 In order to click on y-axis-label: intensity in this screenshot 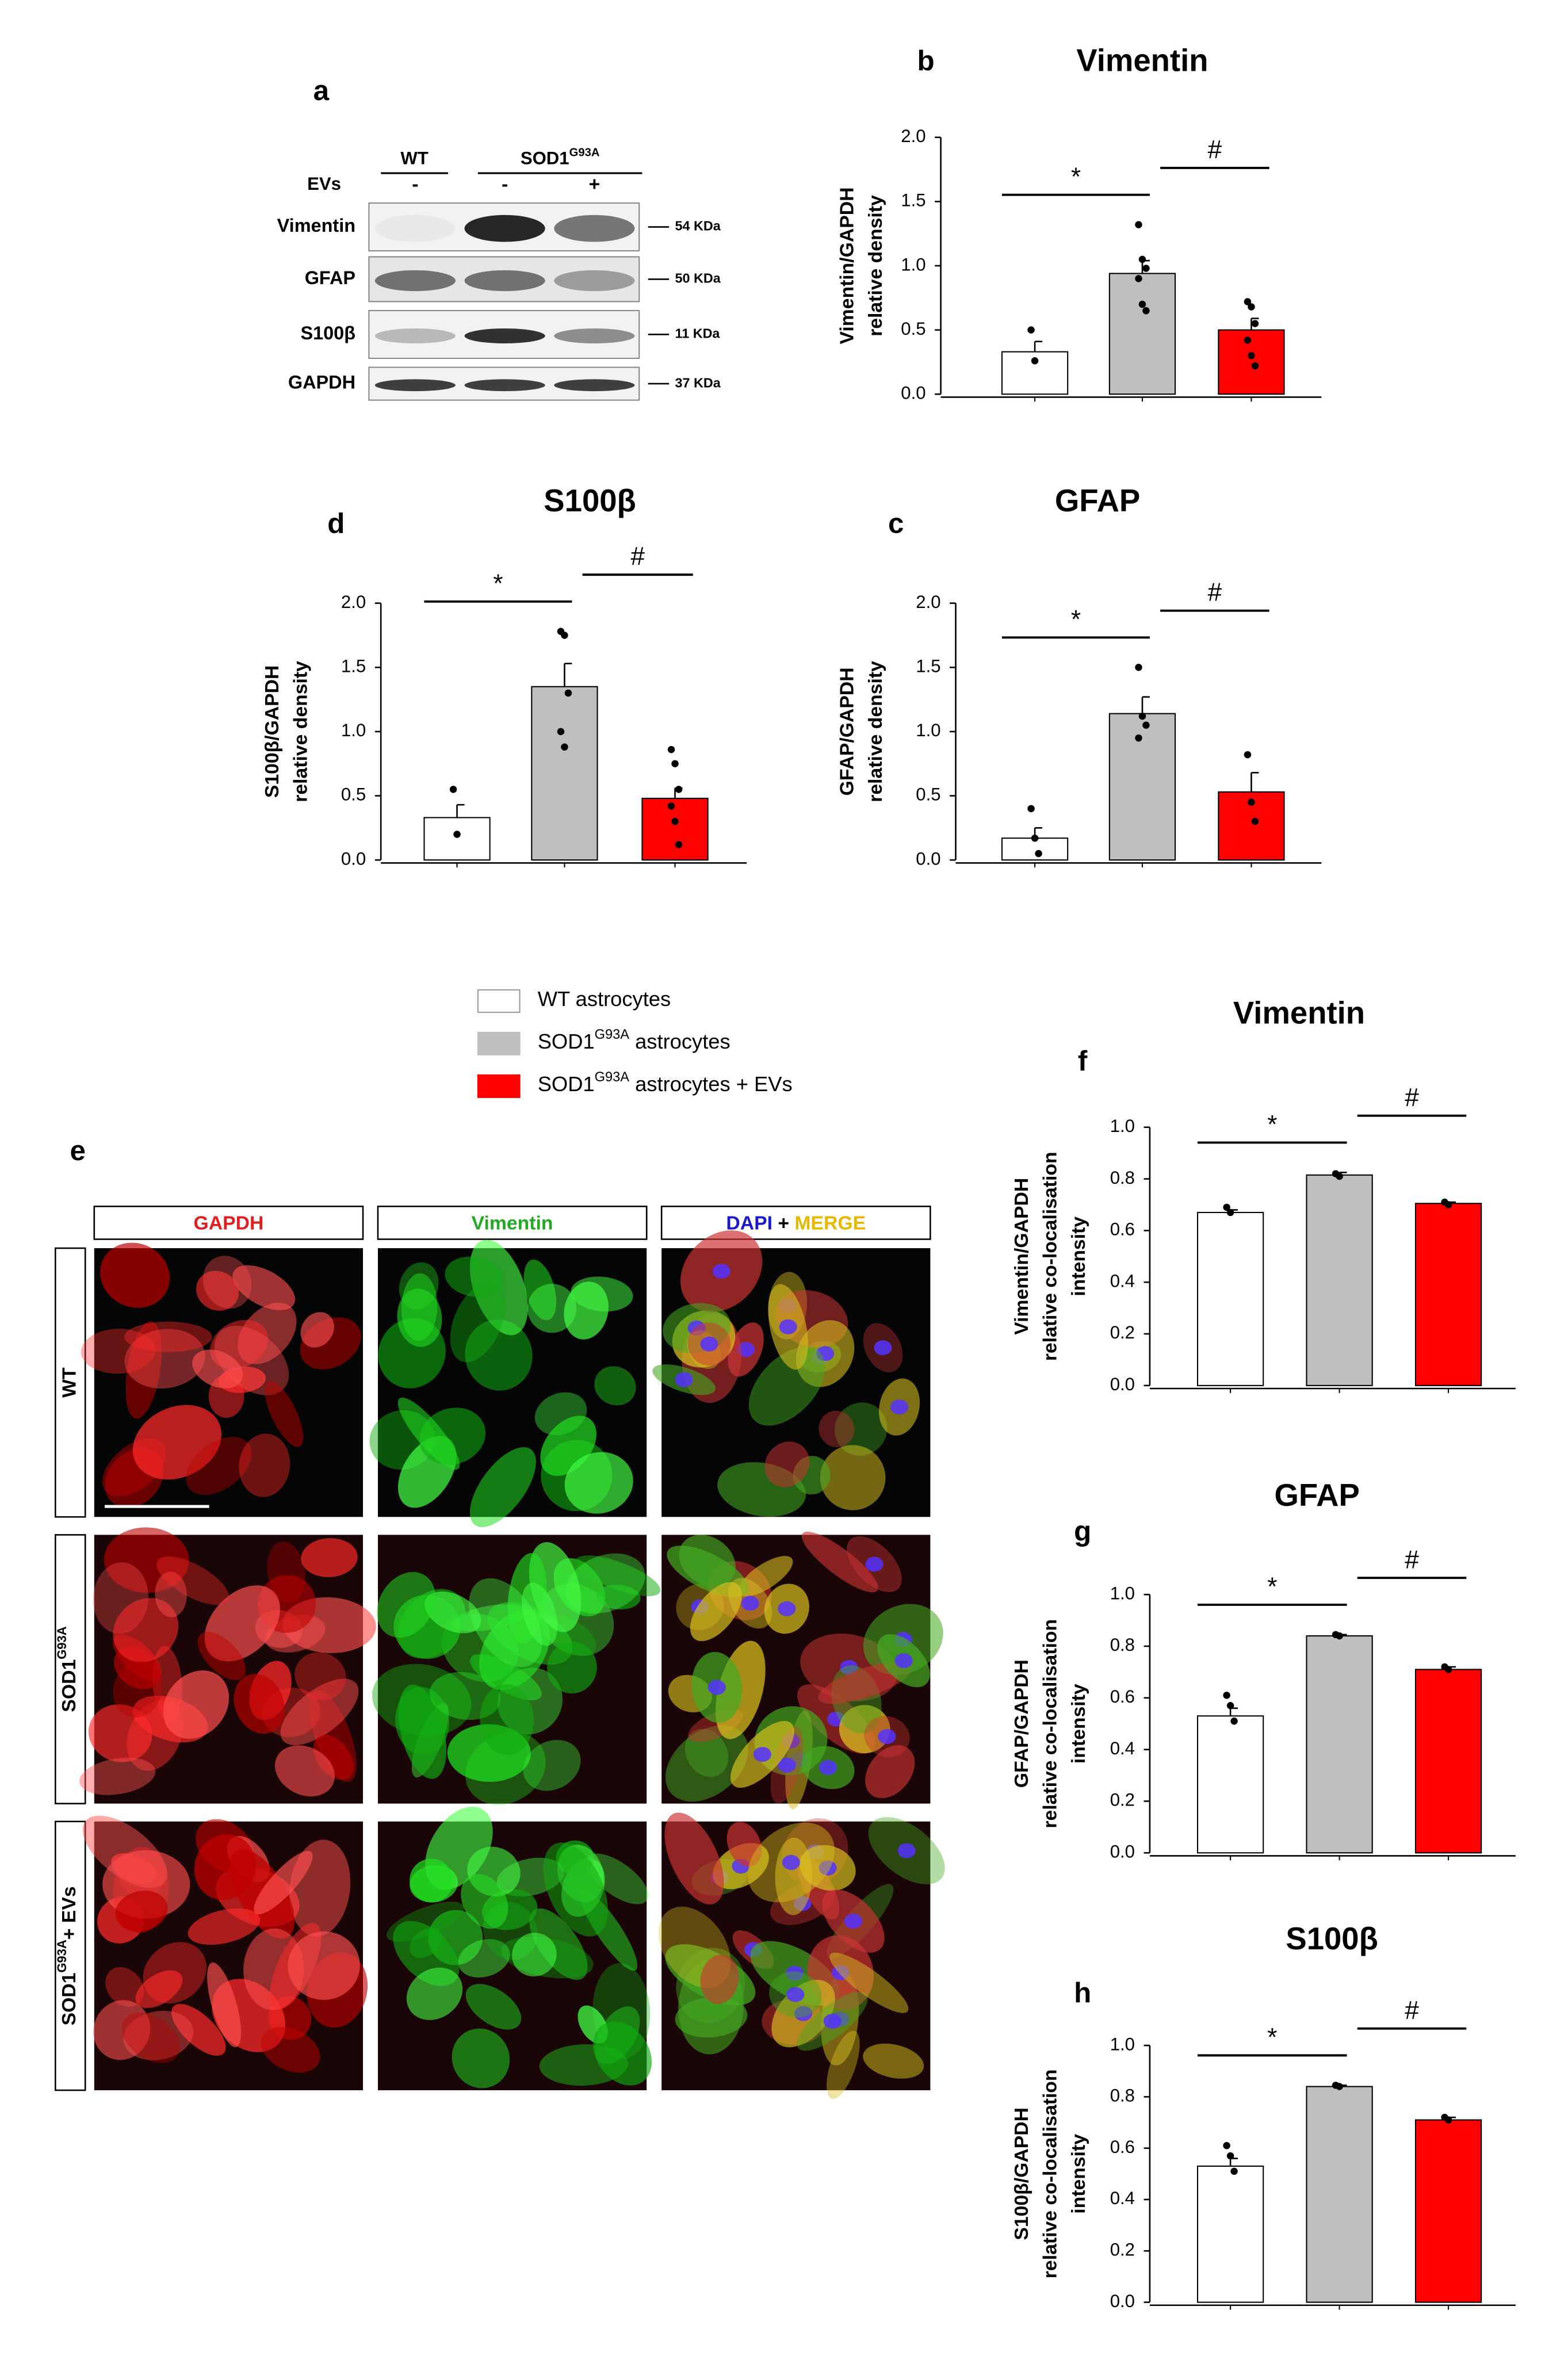, I will do `click(1078, 2174)`.